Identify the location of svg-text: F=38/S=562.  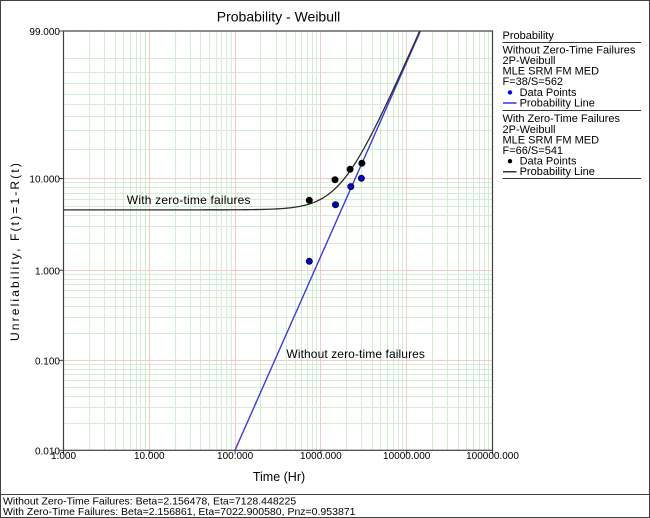
(533, 82).